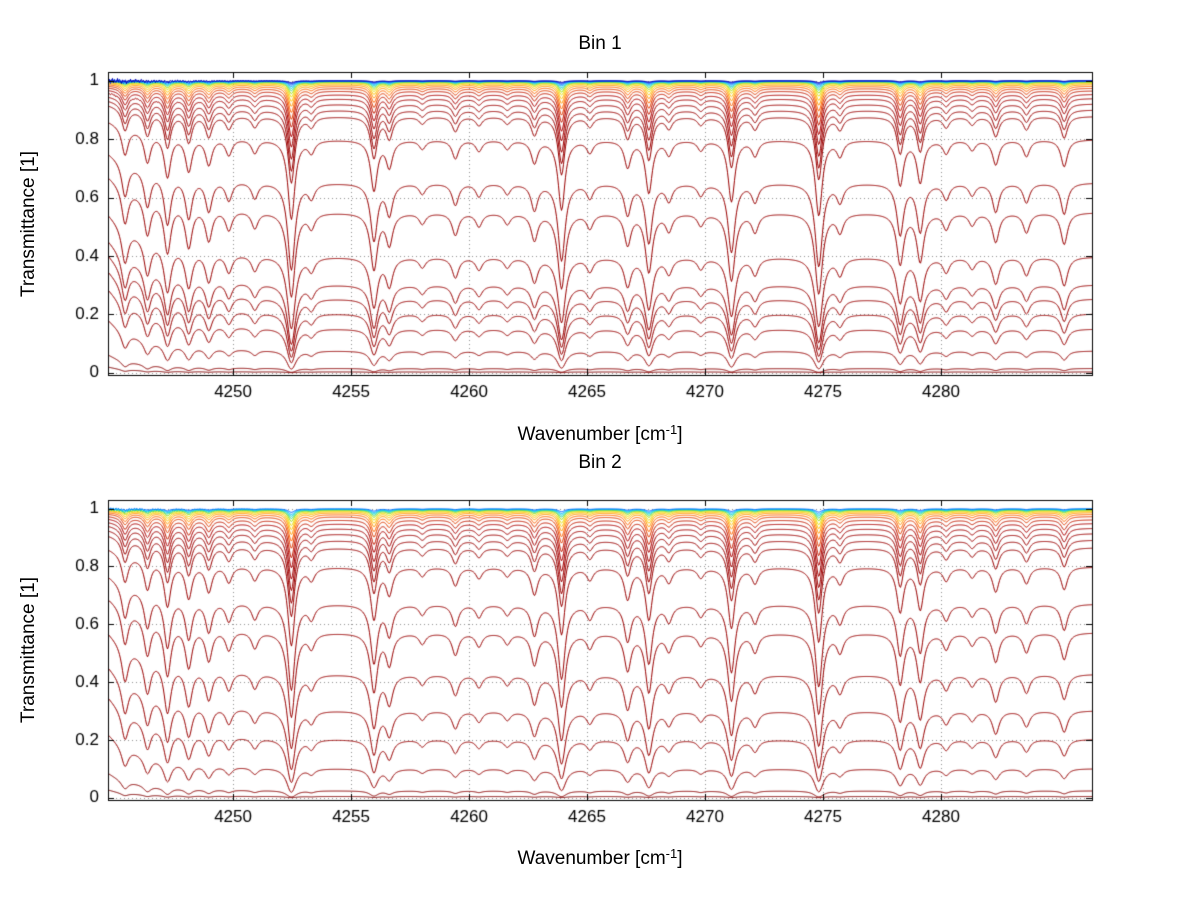 This screenshot has width=1200, height=901. I want to click on plot2-xlabel-close: ], so click(680, 858).